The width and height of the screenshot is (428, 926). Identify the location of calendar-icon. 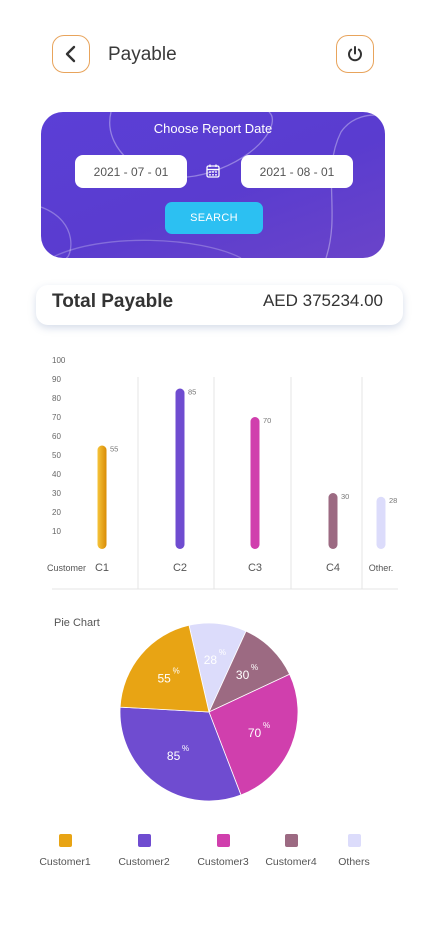
(213, 171).